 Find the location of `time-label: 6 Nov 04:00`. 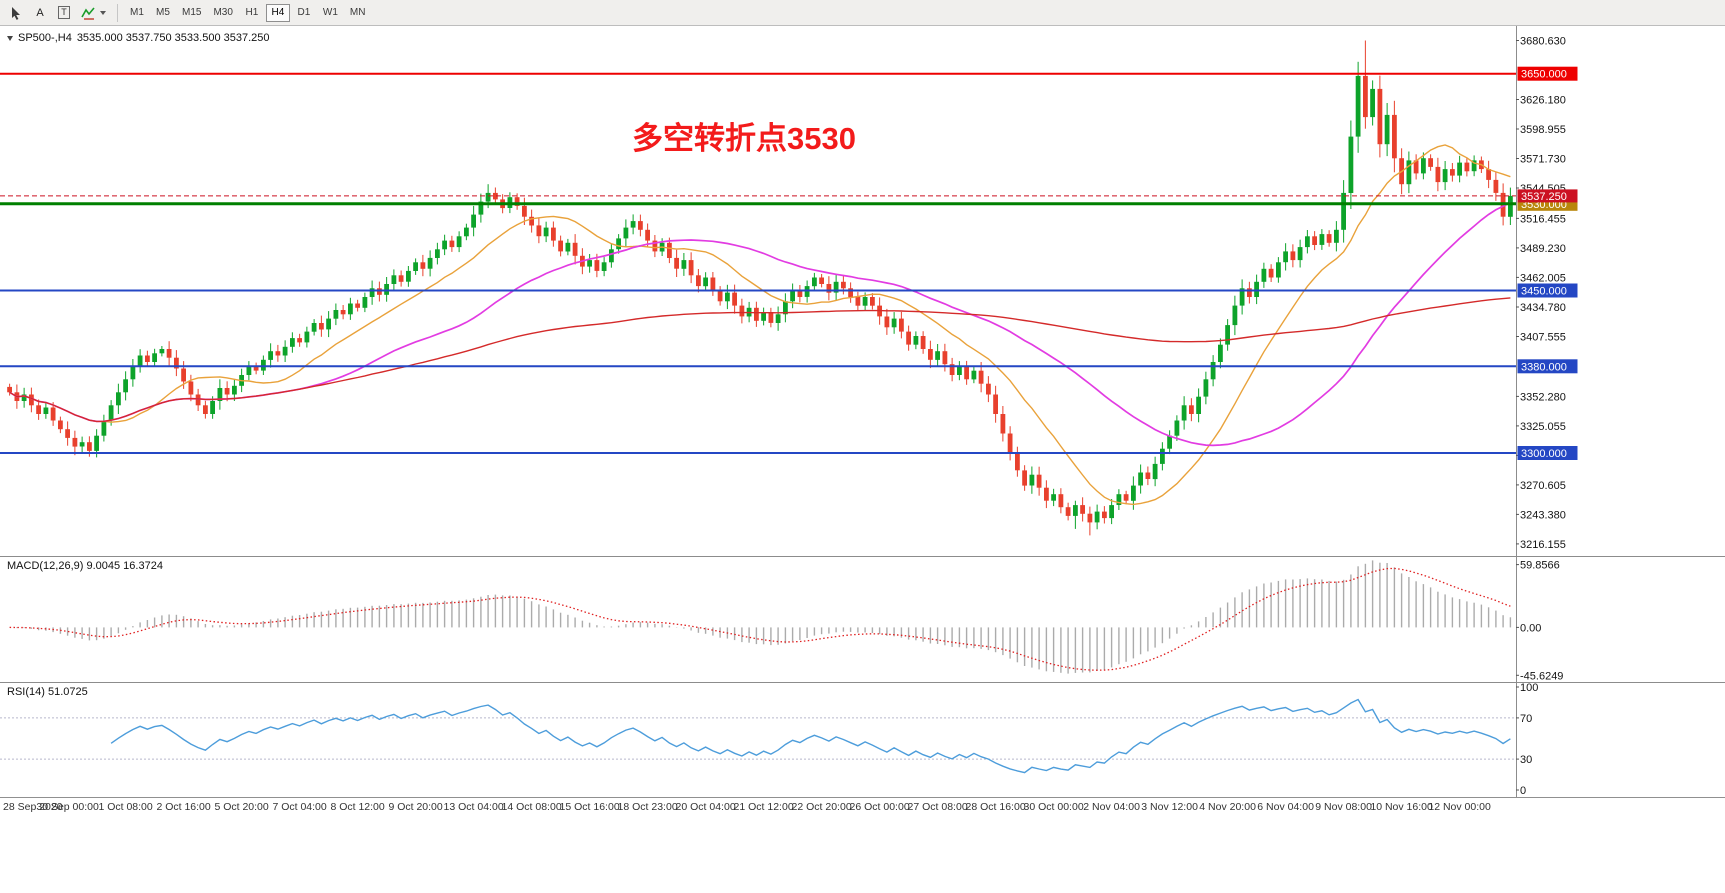

time-label: 6 Nov 04:00 is located at coordinates (1285, 807).